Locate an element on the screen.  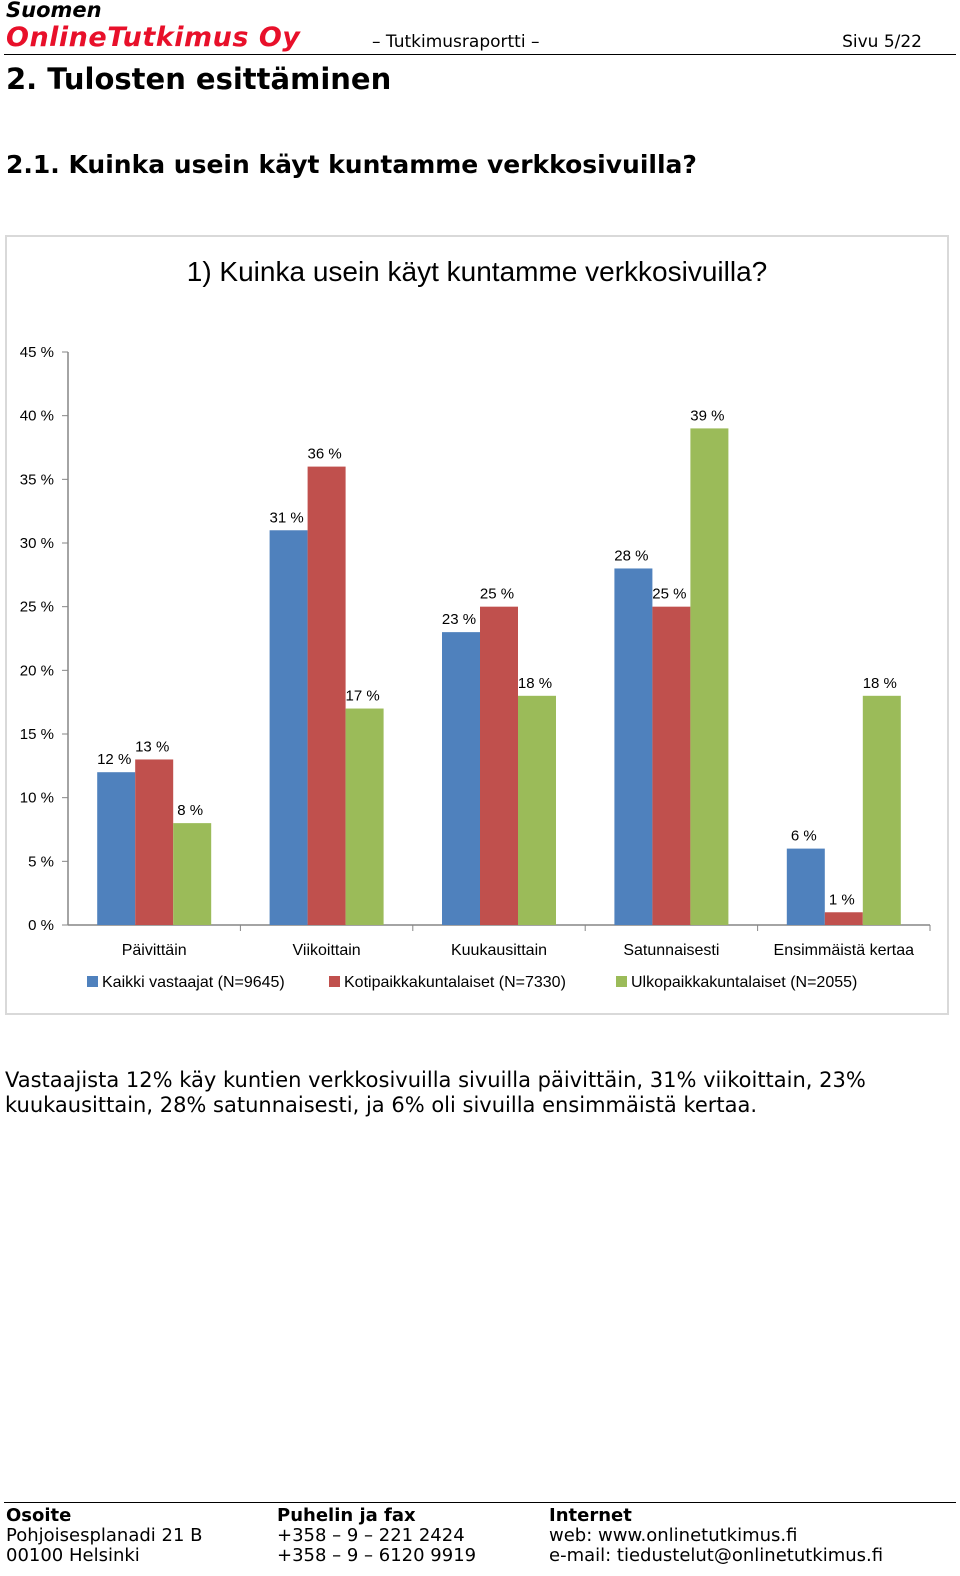
x-tick-label: Ensimmäistä kertaa is located at coordinates (844, 950).